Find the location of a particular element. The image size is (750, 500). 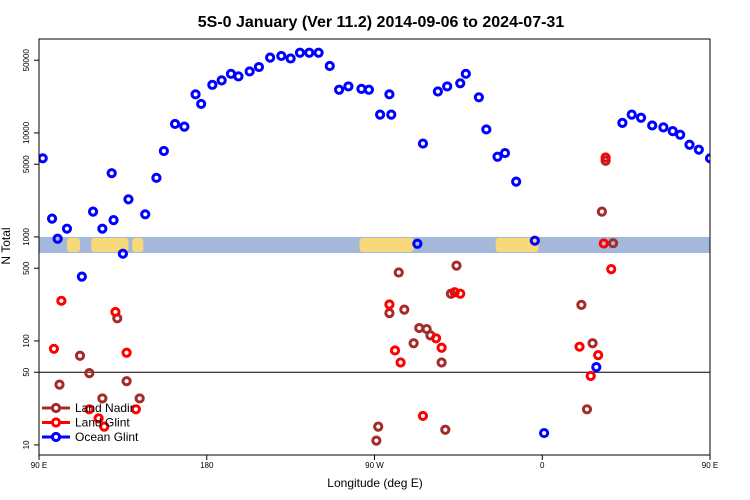

land-ocean-strip is located at coordinates (394, 245).